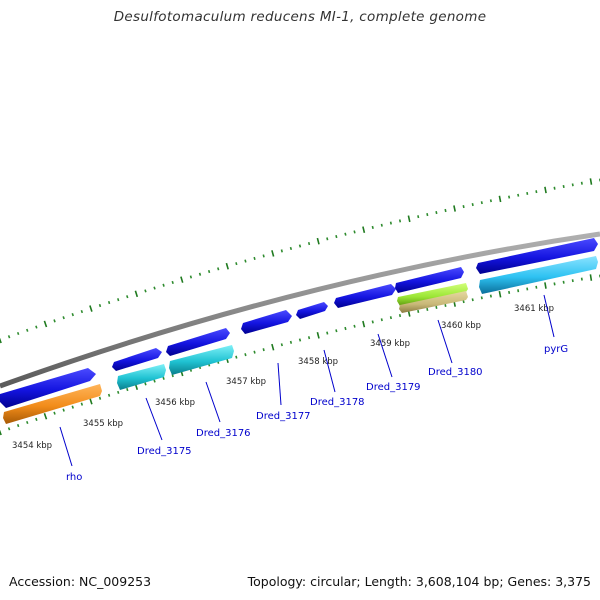 The width and height of the screenshot is (600, 600). Describe the element at coordinates (337, 402) in the screenshot. I see `gene-label-dred-3178: Dred_3178` at that location.